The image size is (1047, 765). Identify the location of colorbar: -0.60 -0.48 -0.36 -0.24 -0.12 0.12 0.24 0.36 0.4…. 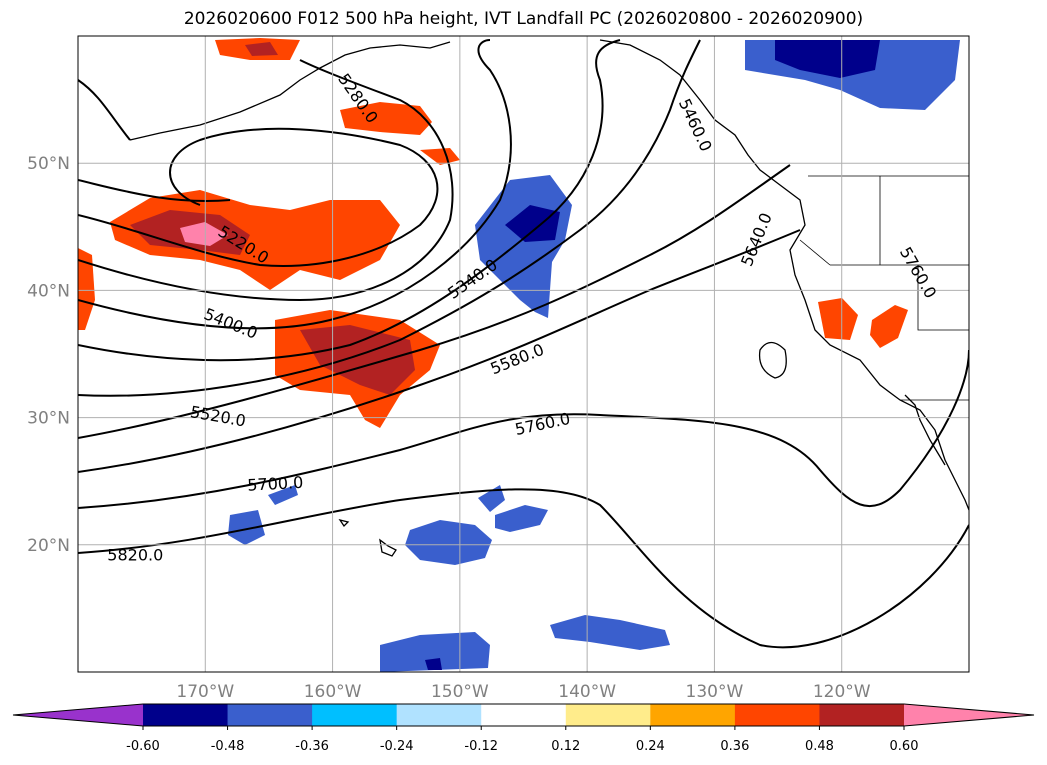
(523, 728).